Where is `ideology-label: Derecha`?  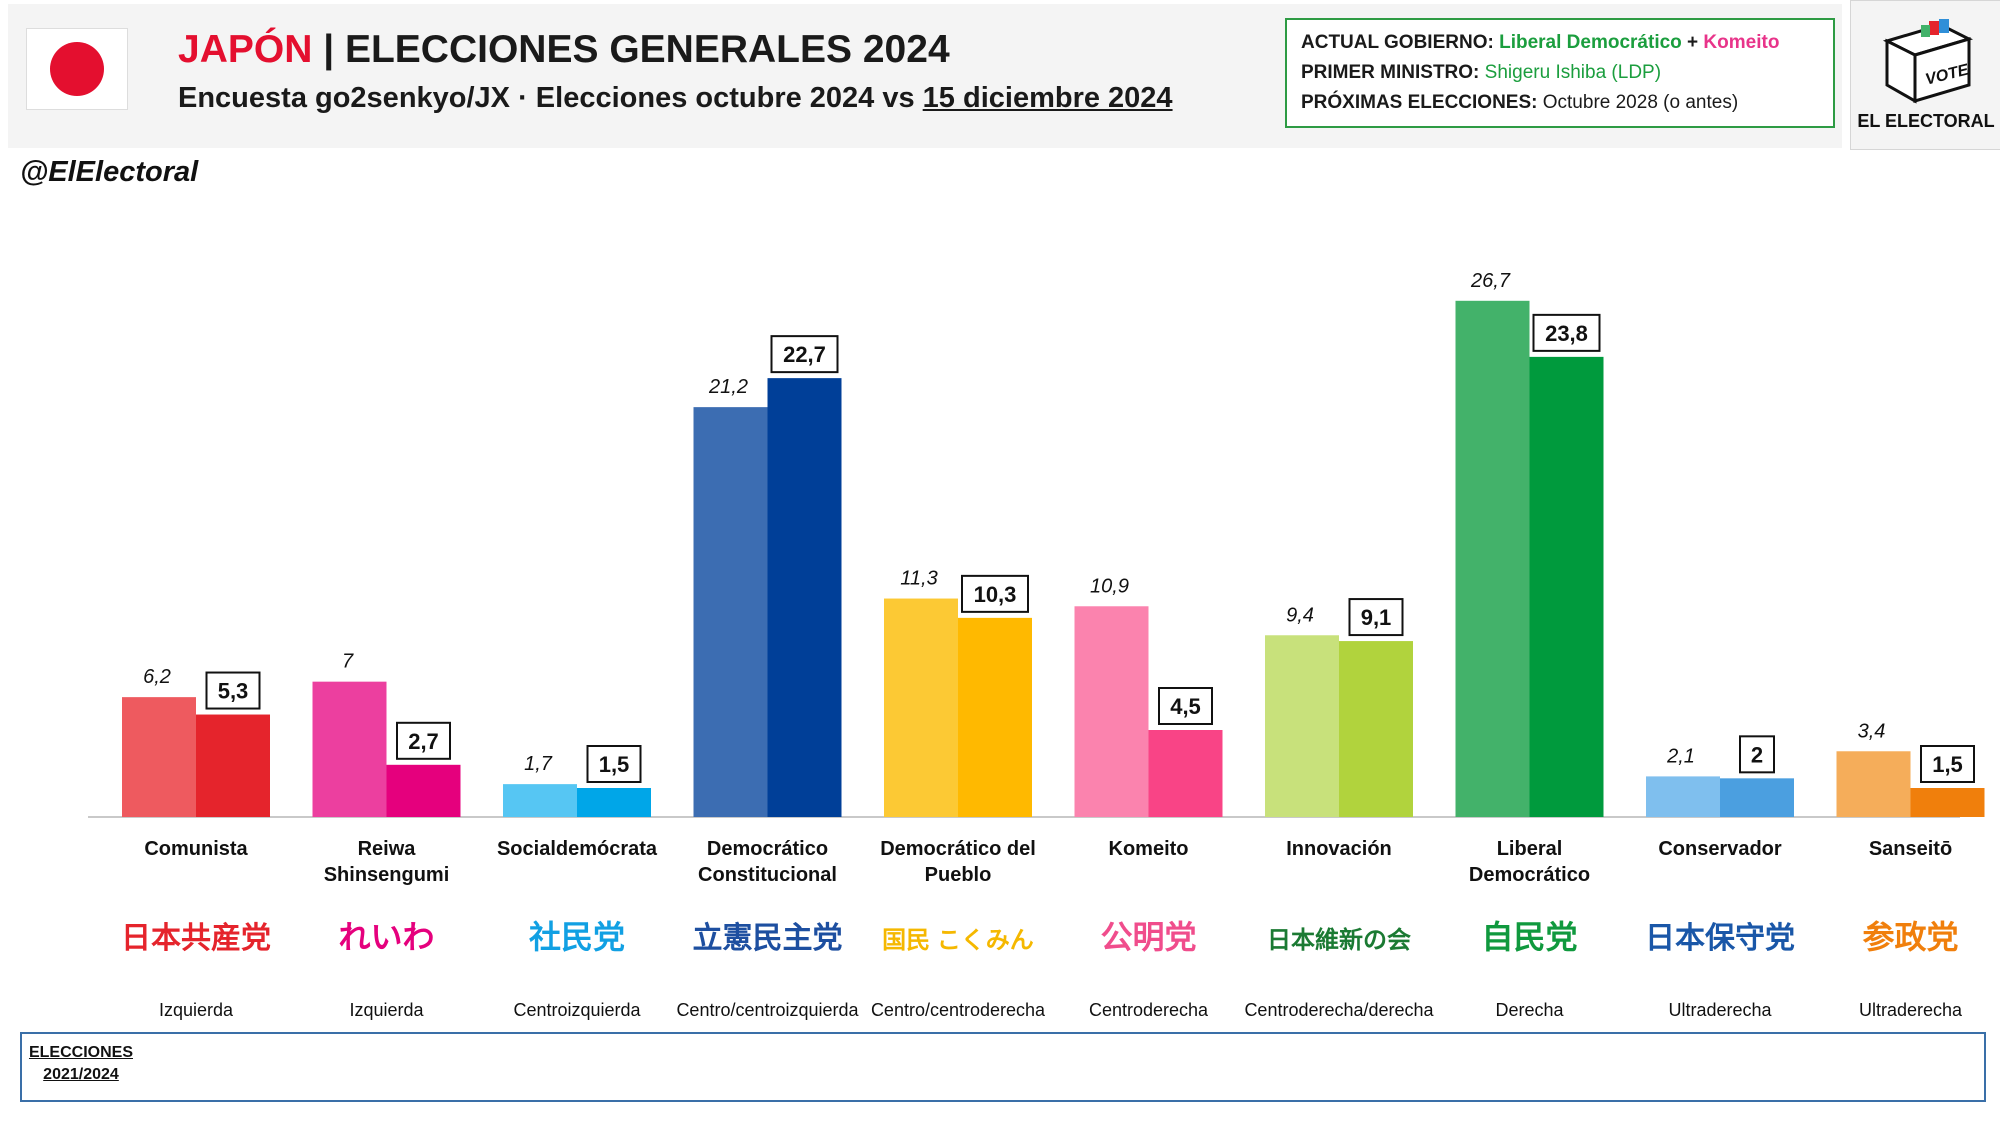 ideology-label: Derecha is located at coordinates (1529, 1010).